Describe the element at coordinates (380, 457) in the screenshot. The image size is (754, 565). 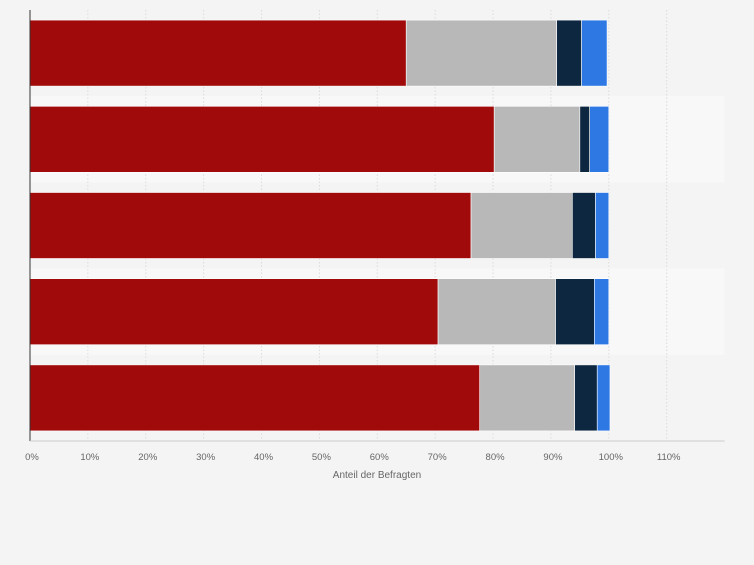
I see `x-tick-label: 60%` at that location.